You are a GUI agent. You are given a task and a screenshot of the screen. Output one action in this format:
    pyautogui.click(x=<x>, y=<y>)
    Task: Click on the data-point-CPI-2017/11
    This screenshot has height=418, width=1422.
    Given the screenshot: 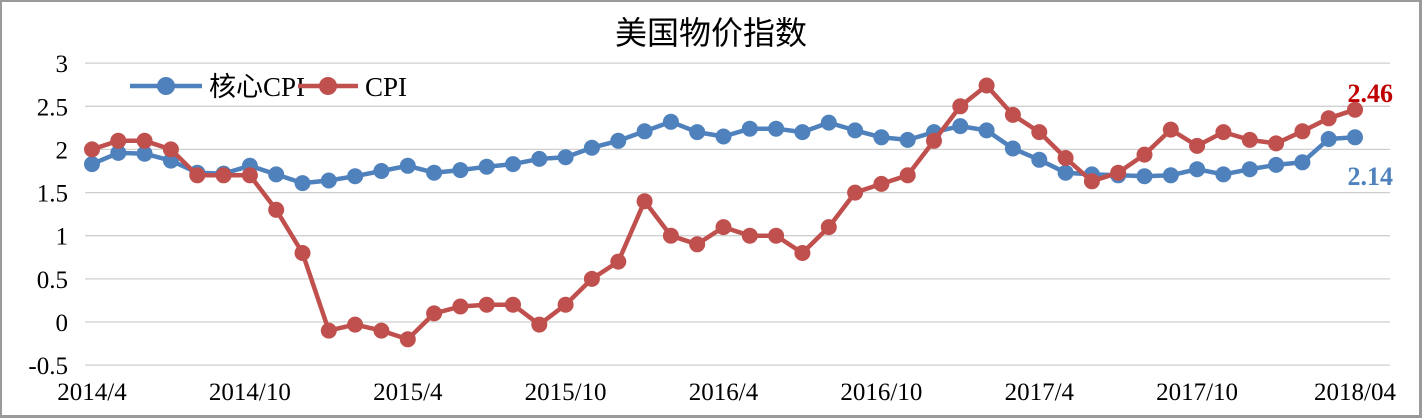 What is the action you would take?
    pyautogui.click(x=1223, y=132)
    